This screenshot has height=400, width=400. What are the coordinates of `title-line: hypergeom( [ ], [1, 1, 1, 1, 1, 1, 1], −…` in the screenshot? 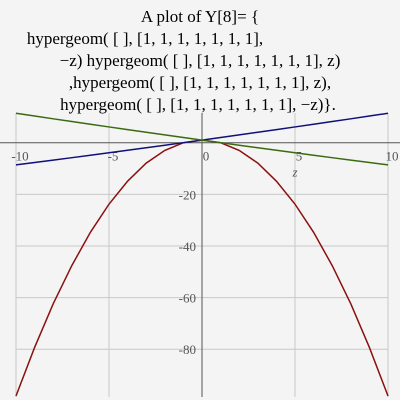 It's located at (198, 104).